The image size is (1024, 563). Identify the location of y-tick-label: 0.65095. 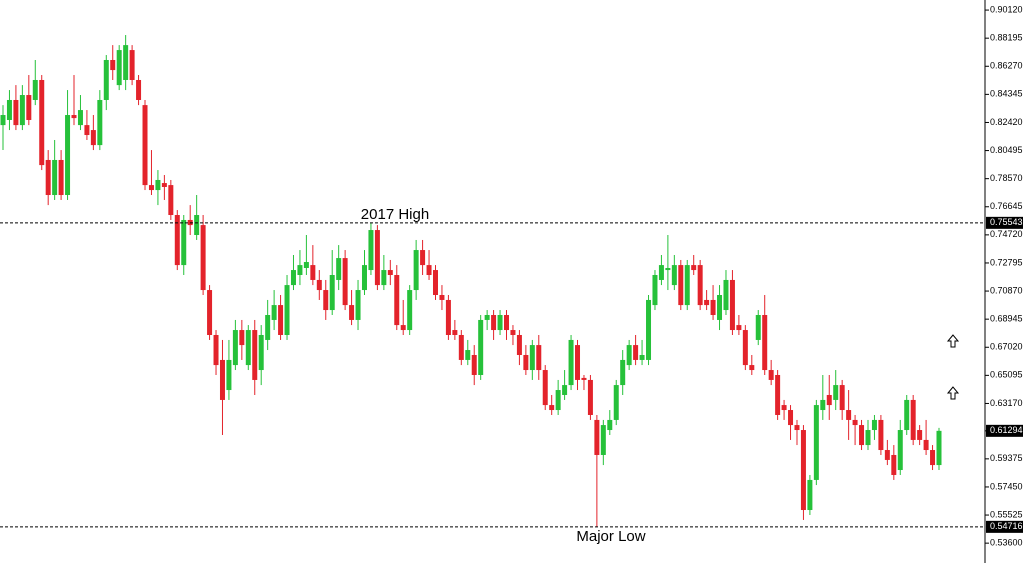
(1006, 375).